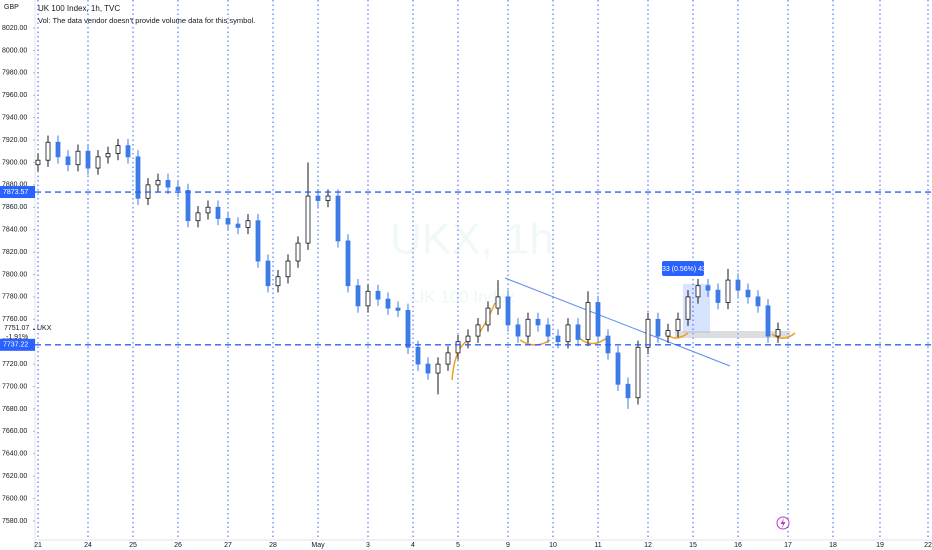 This screenshot has width=932, height=550. Describe the element at coordinates (617, 322) in the screenshot. I see `trend-line` at that location.